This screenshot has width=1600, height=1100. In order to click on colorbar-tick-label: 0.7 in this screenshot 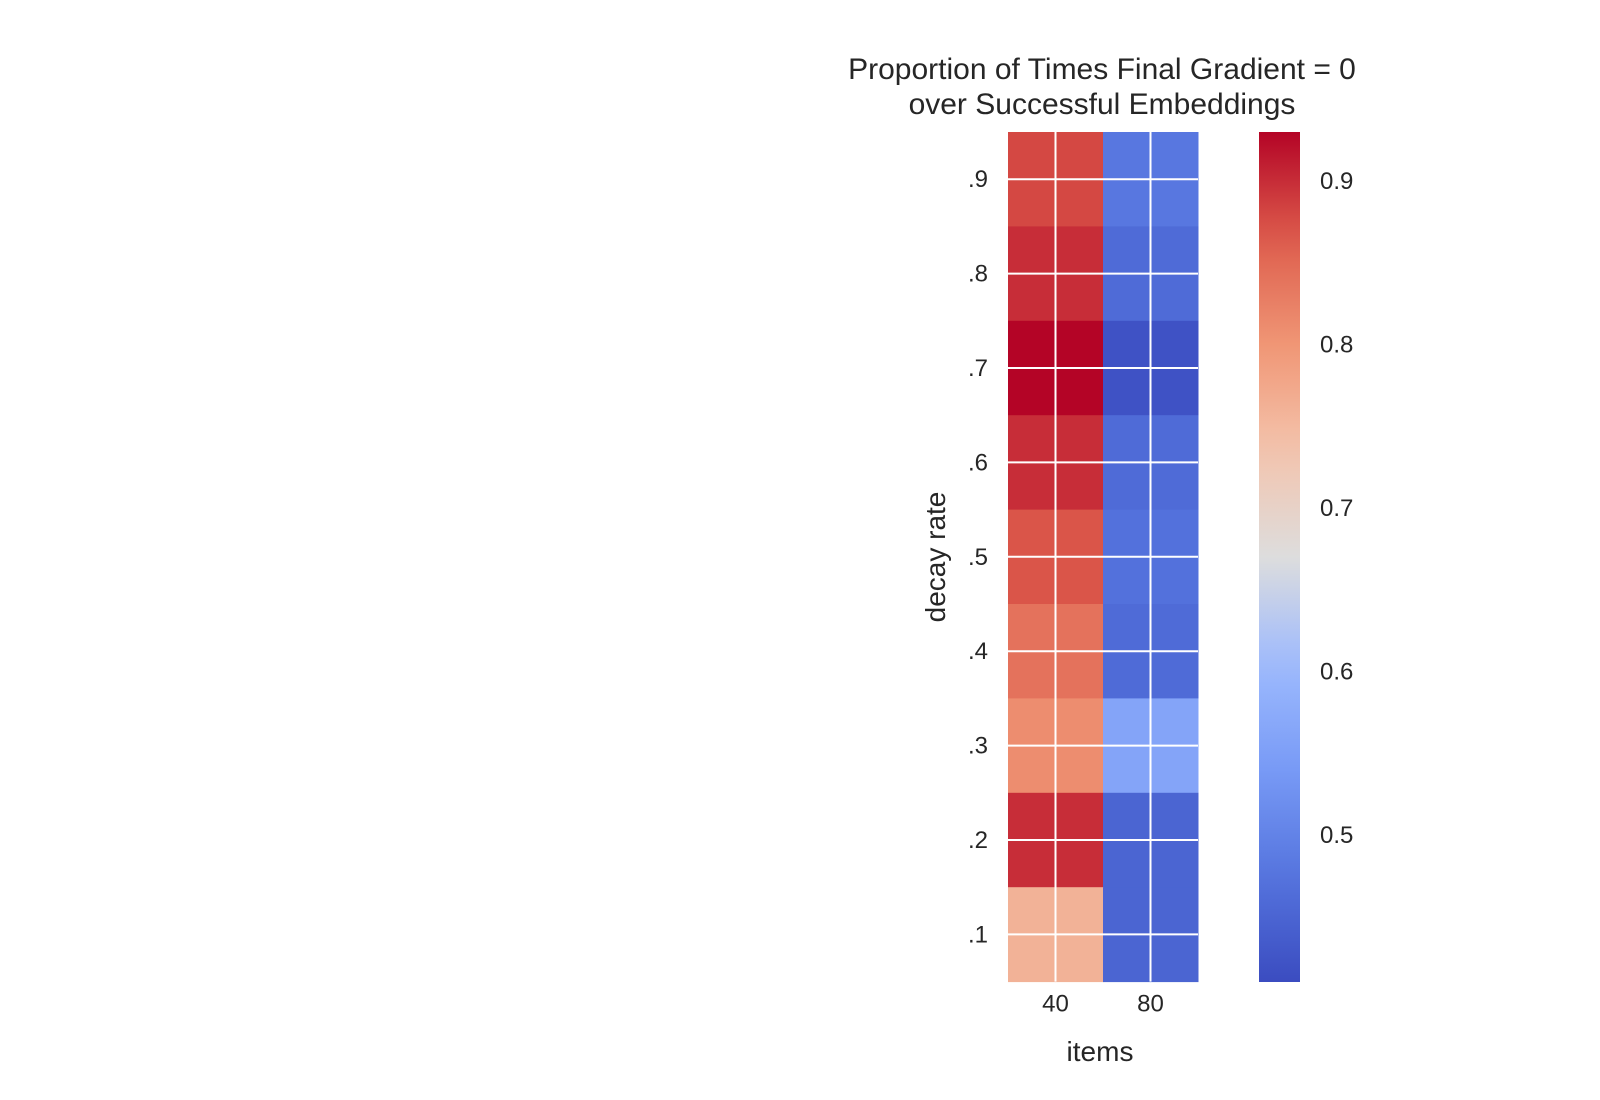, I will do `click(1336, 508)`.